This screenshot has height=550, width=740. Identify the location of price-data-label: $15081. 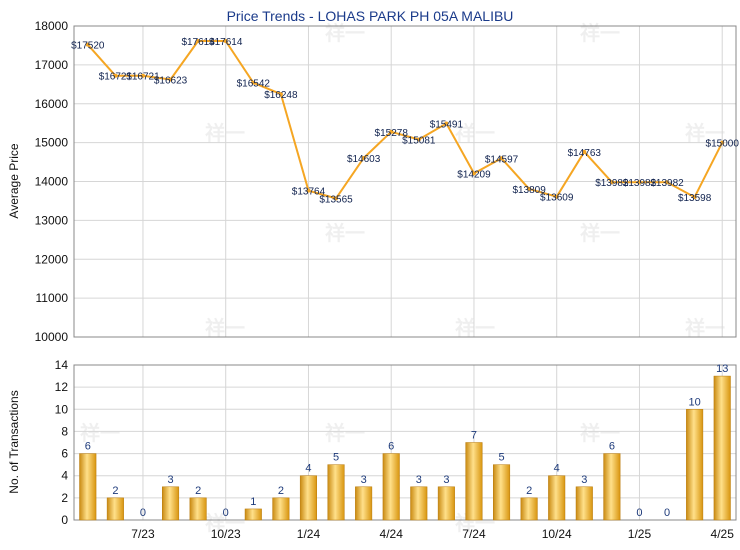
(419, 140).